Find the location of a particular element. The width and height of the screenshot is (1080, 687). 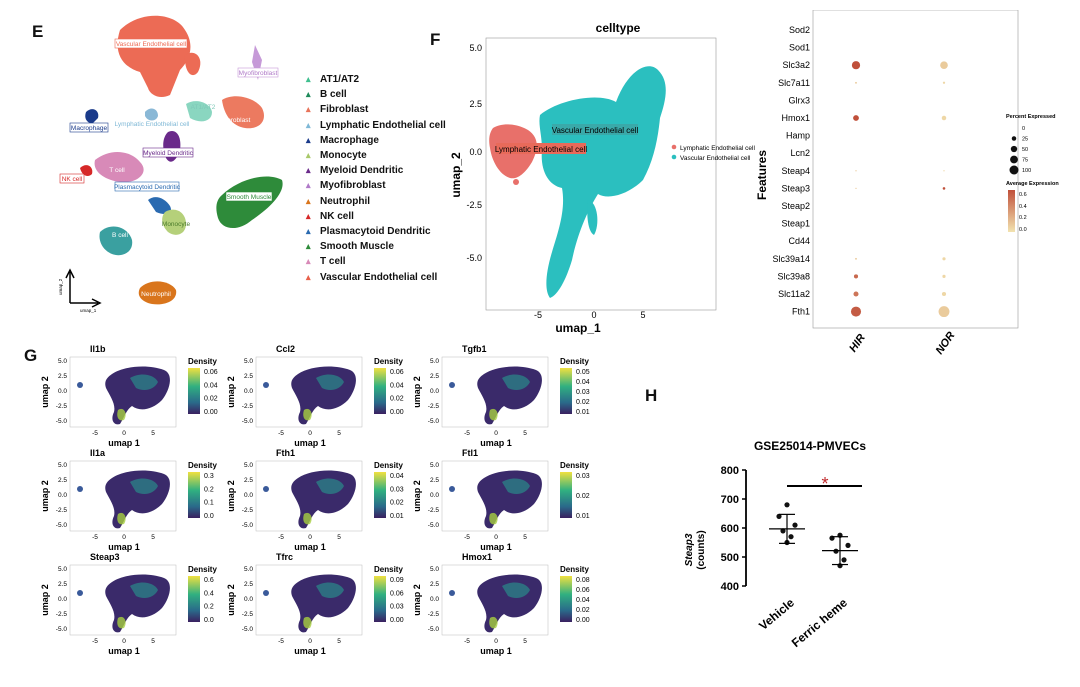

legend-tick: 0.06 is located at coordinates (397, 593).